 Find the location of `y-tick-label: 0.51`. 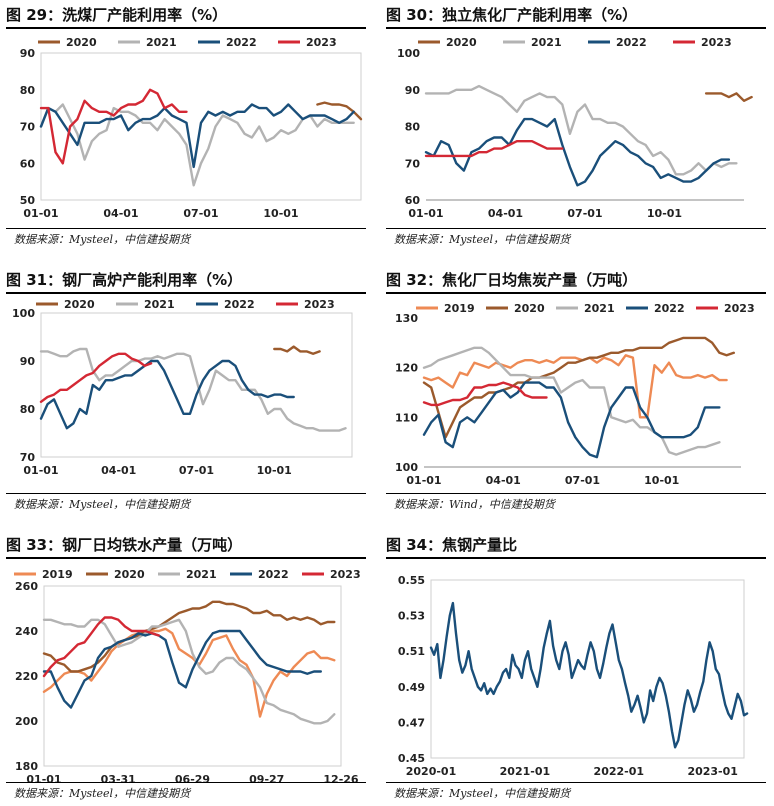

y-tick-label: 0.51 is located at coordinates (411, 651).